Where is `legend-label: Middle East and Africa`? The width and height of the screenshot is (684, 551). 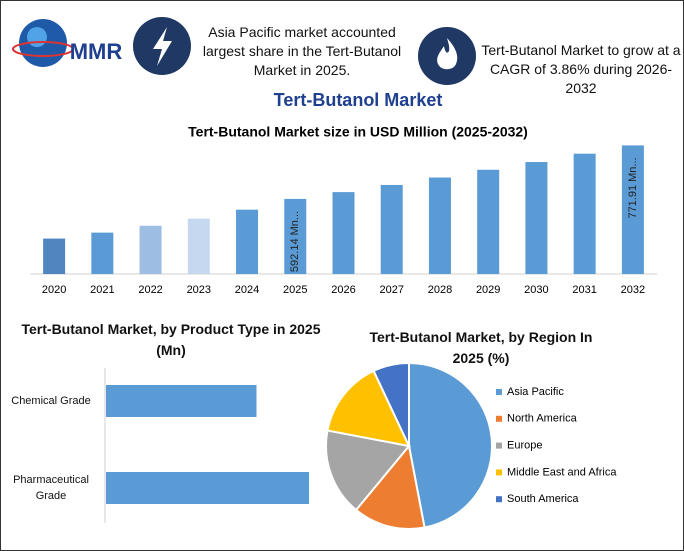
legend-label: Middle East and Africa is located at coordinates (562, 472).